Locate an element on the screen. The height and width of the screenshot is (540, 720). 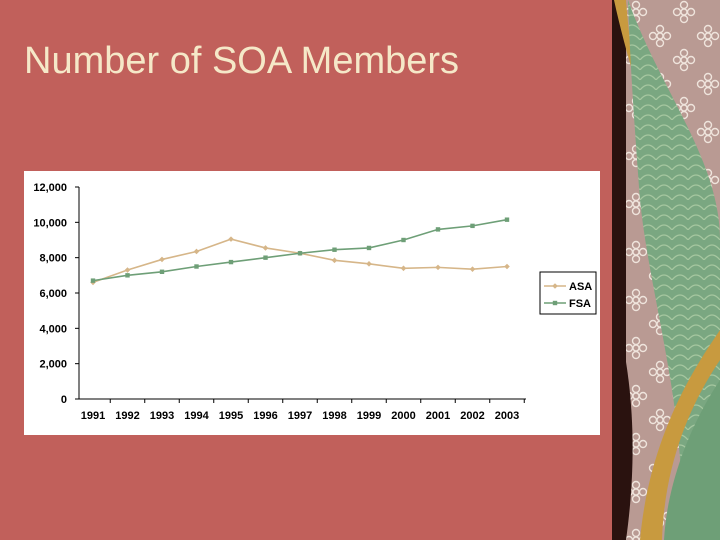
legend-marker-asa is located at coordinates (555, 286).